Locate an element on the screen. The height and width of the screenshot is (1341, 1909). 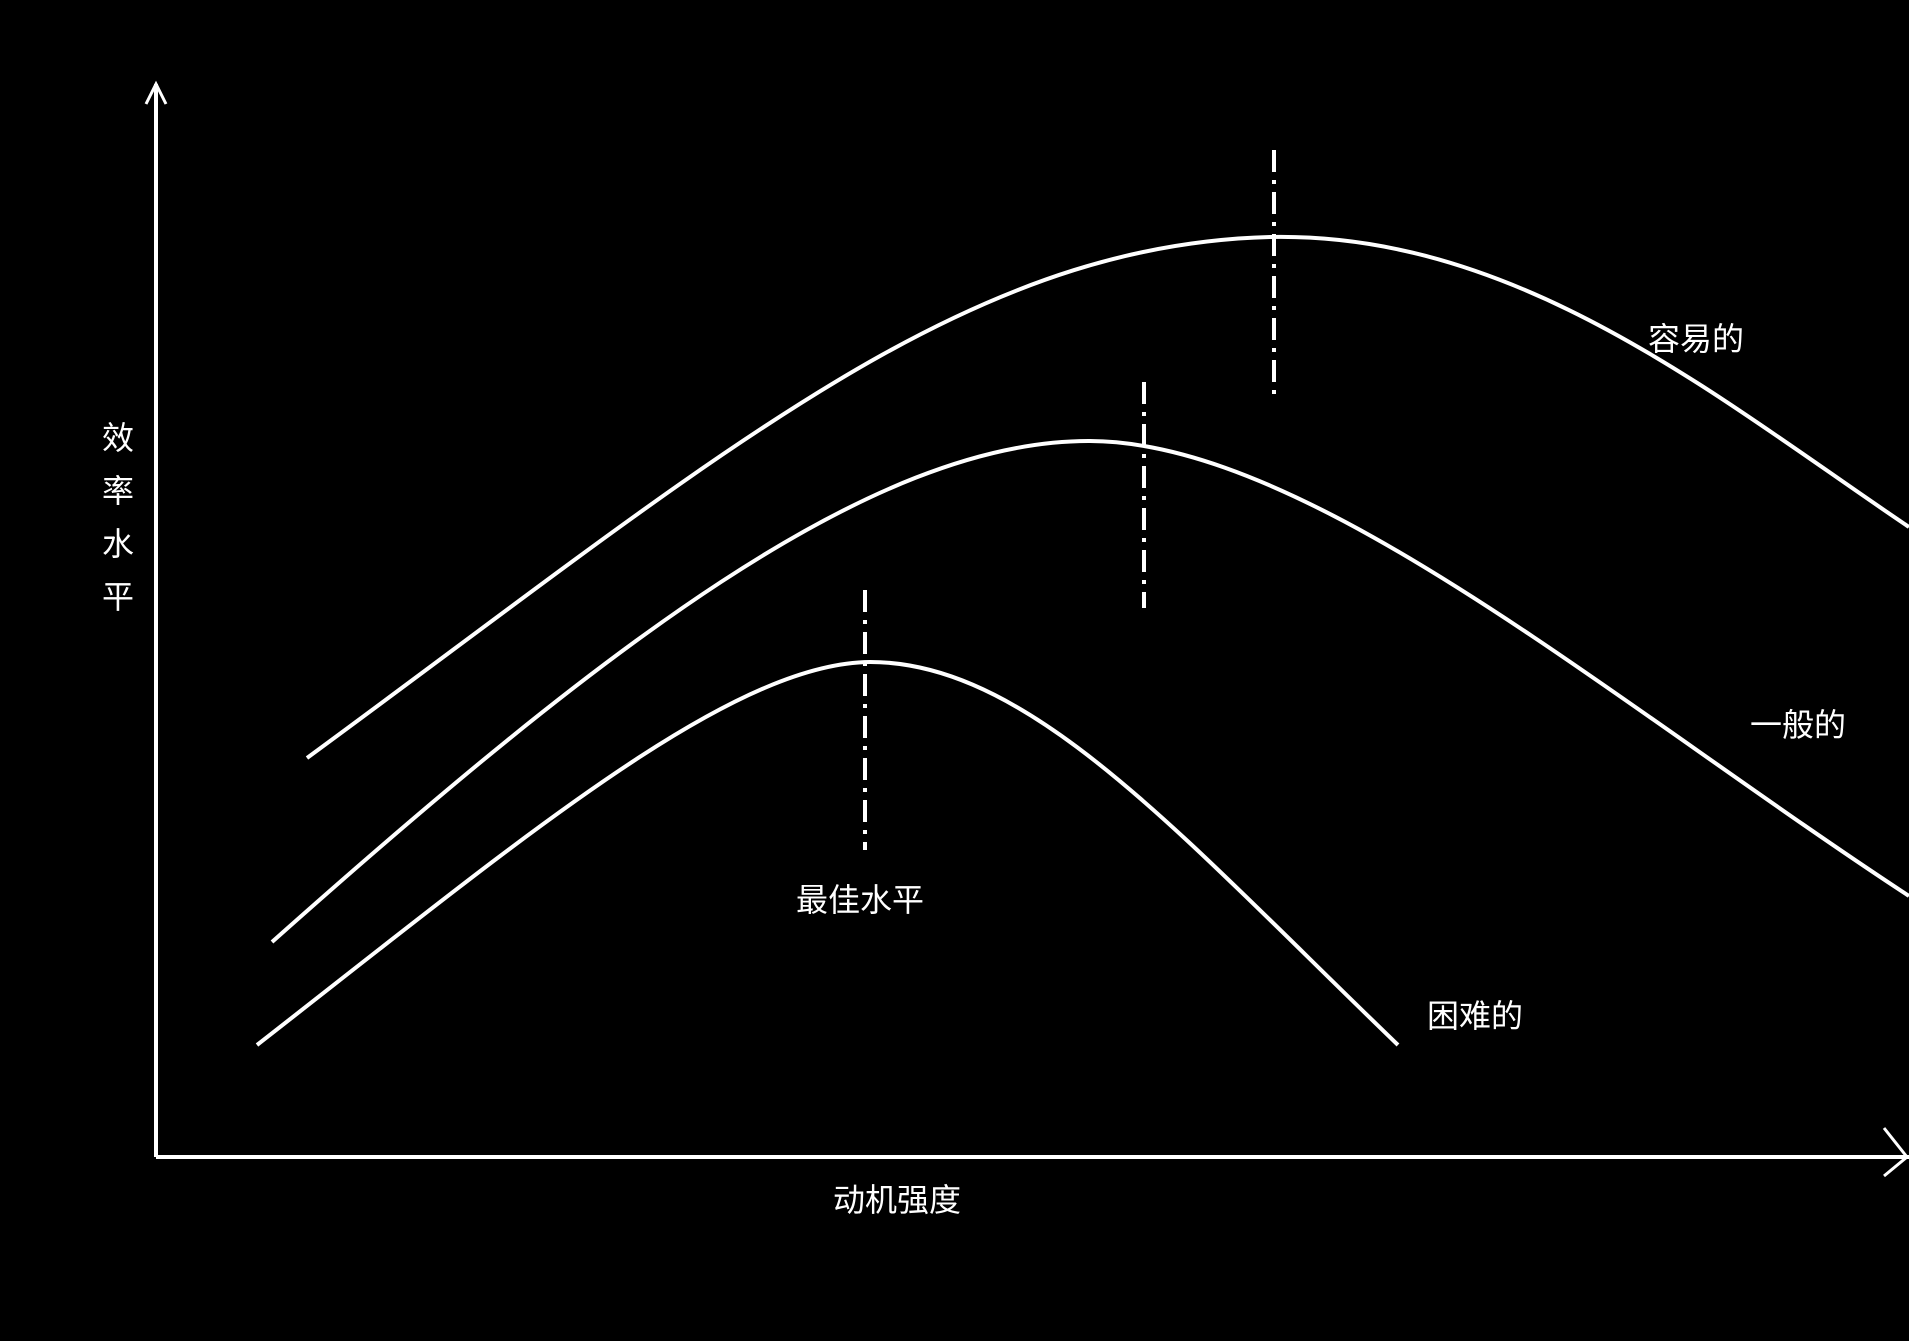
x-axis-label: 动机强度 is located at coordinates (897, 1200).